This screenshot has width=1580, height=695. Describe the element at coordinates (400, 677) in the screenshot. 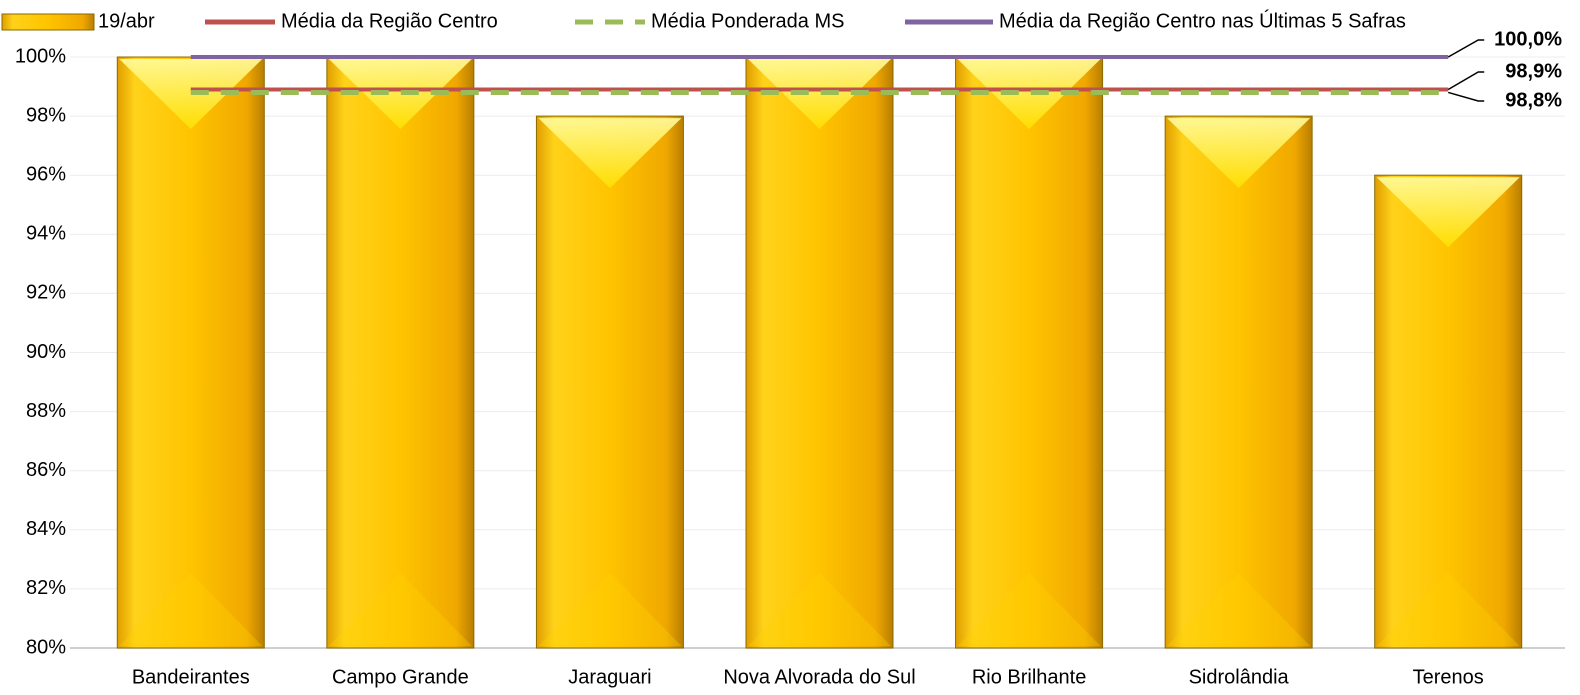

I see `x-tick-label: Campo Grande` at that location.